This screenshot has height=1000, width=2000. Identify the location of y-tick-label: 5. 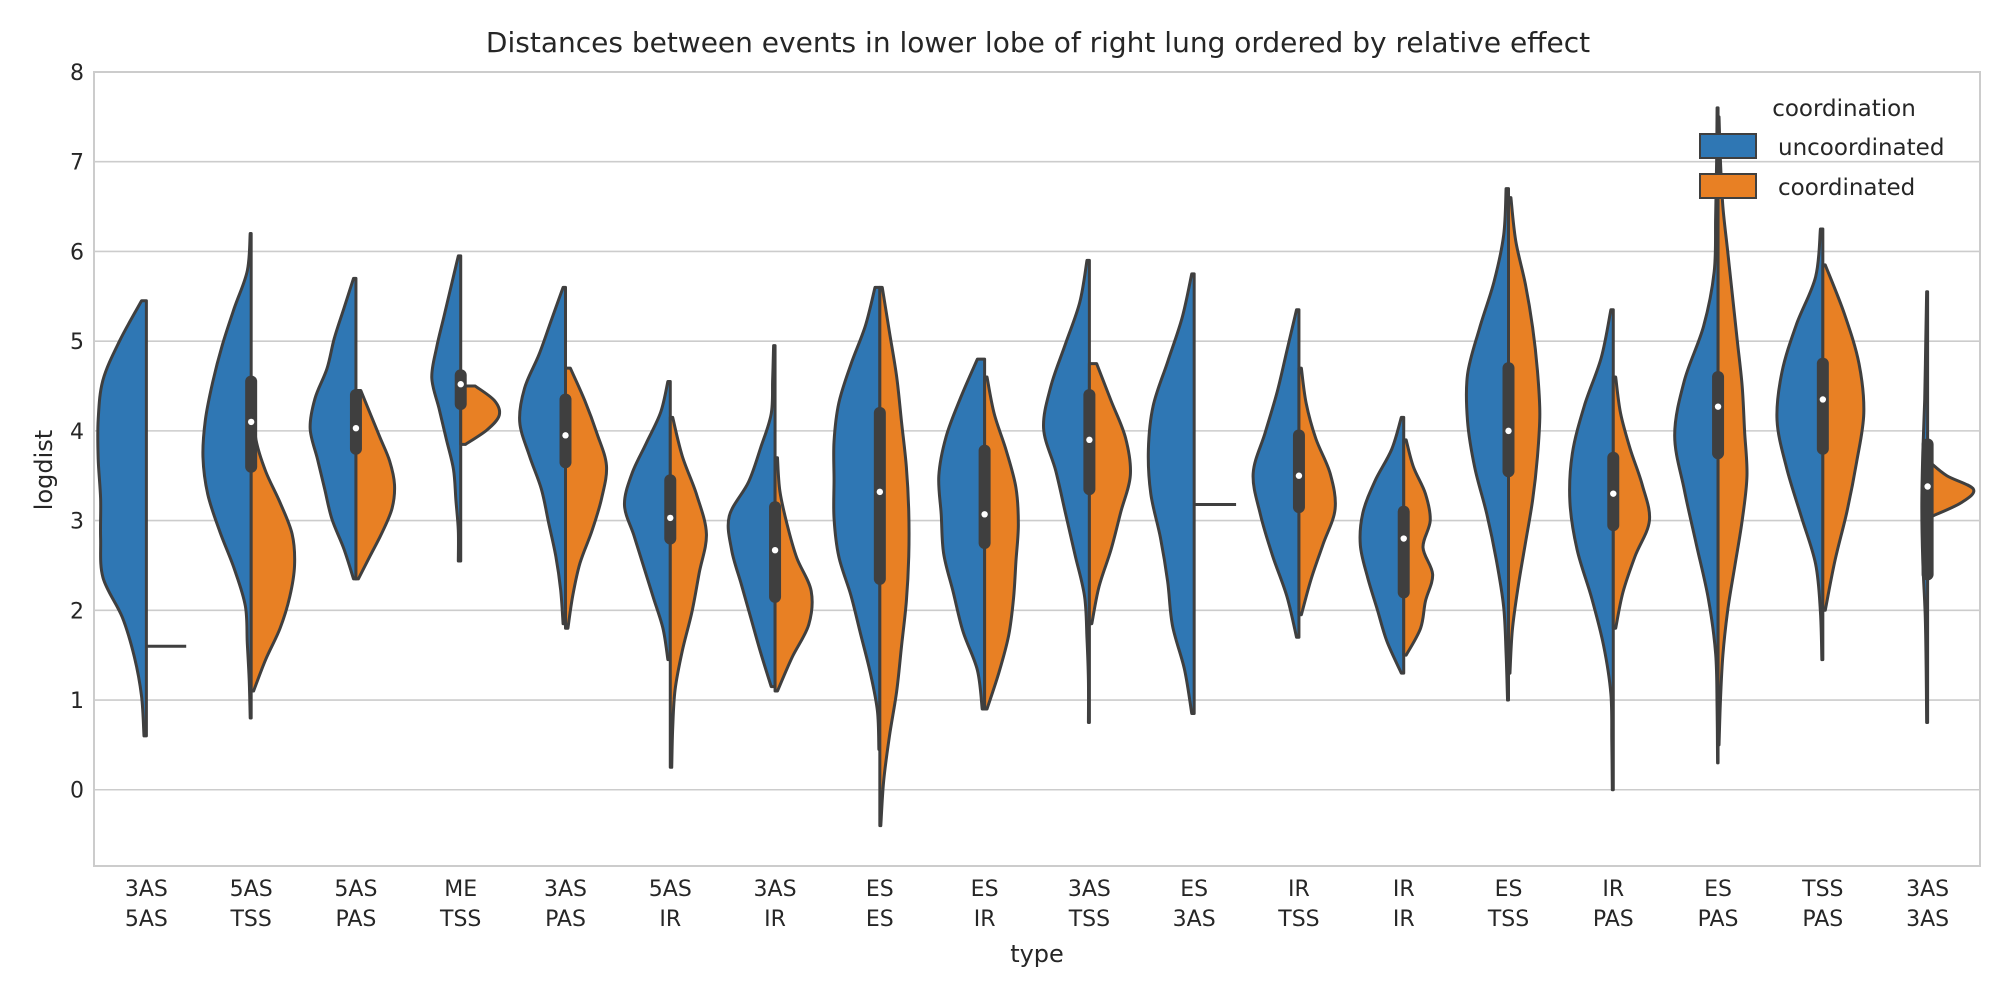
(77, 342).